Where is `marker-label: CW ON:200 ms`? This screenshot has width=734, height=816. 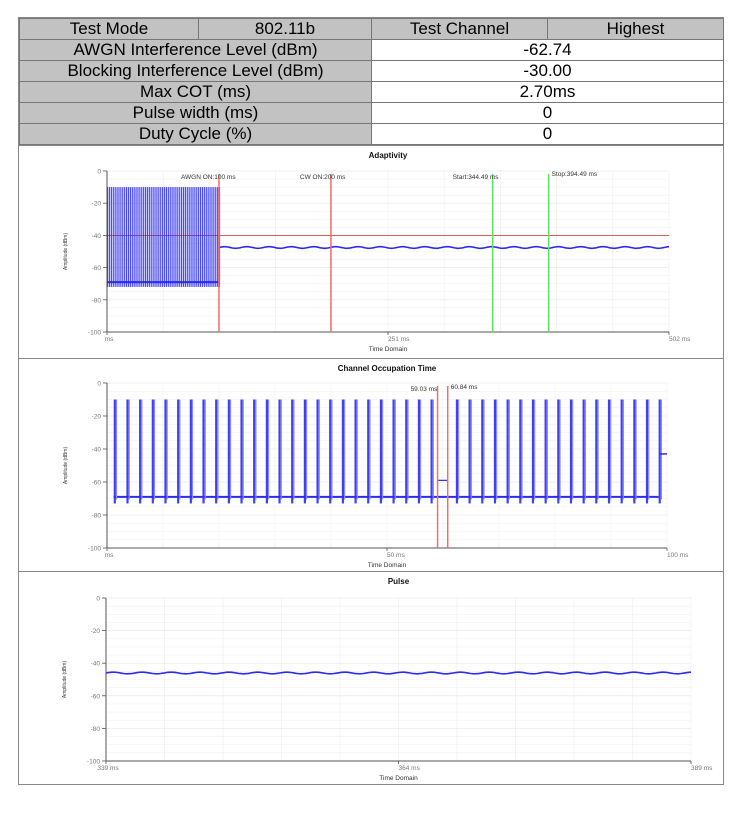 marker-label: CW ON:200 ms is located at coordinates (323, 177).